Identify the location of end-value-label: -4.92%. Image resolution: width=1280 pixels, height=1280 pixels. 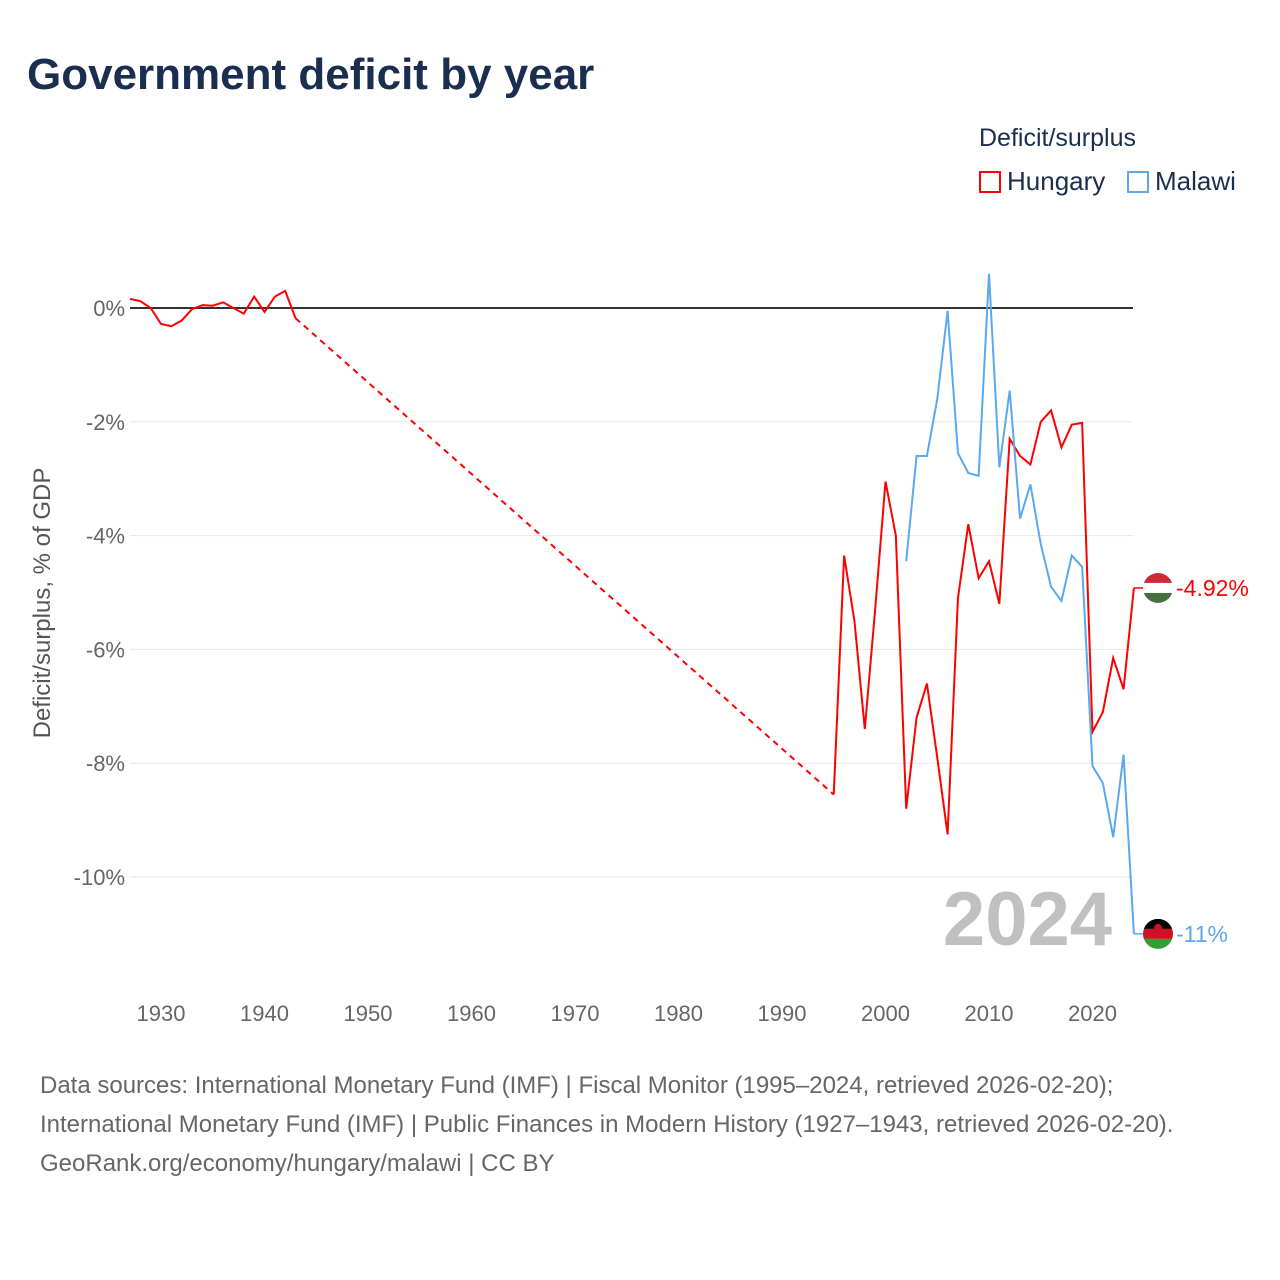
(1212, 588).